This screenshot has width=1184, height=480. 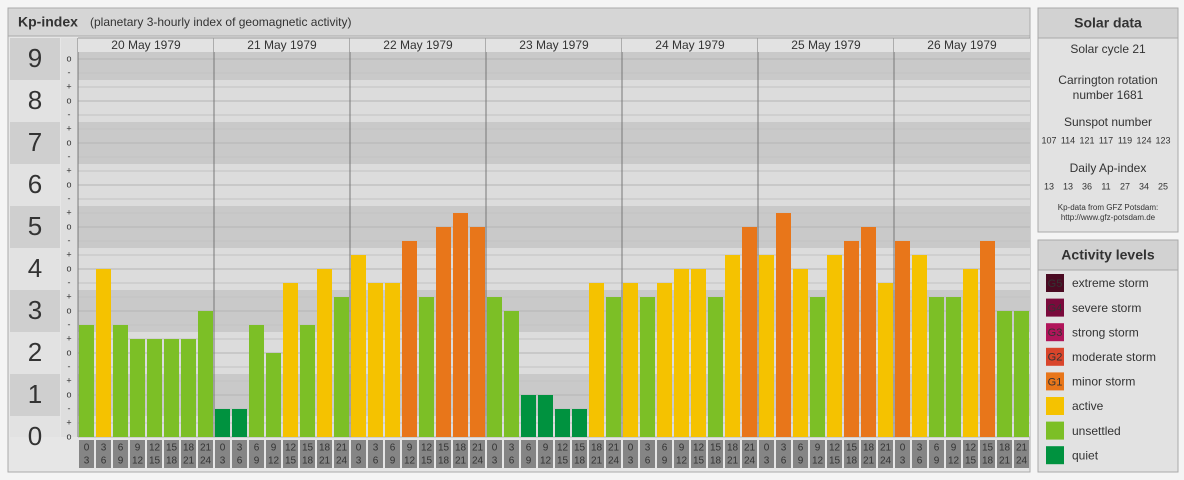 I want to click on hour-end: 15, so click(x=155, y=461).